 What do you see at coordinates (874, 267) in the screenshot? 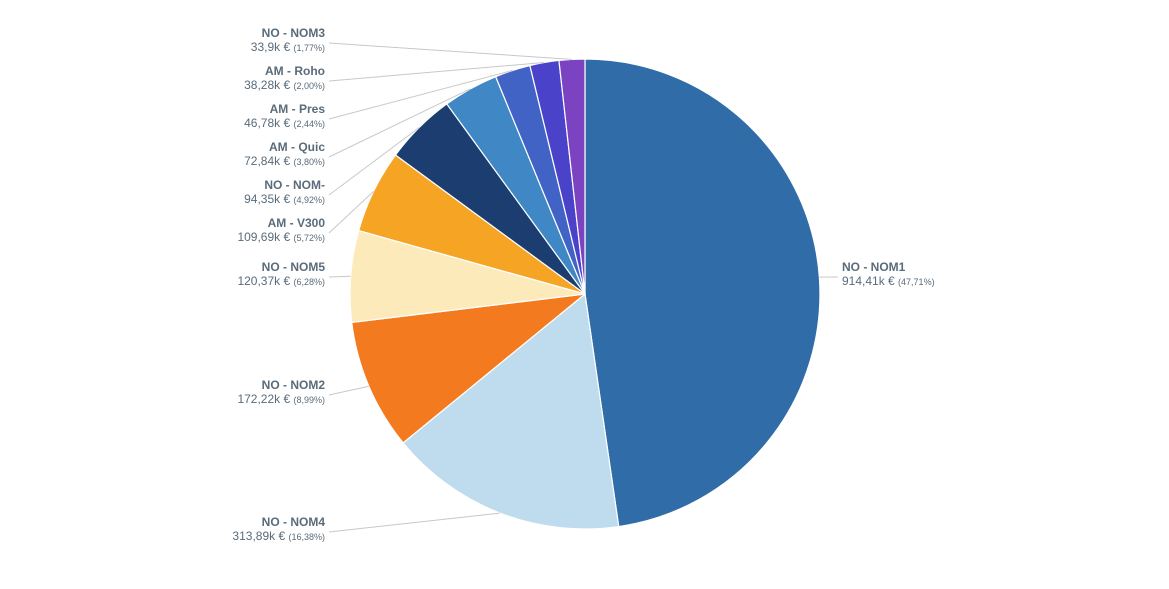
I see `slice-label-name: NO - NOM1` at bounding box center [874, 267].